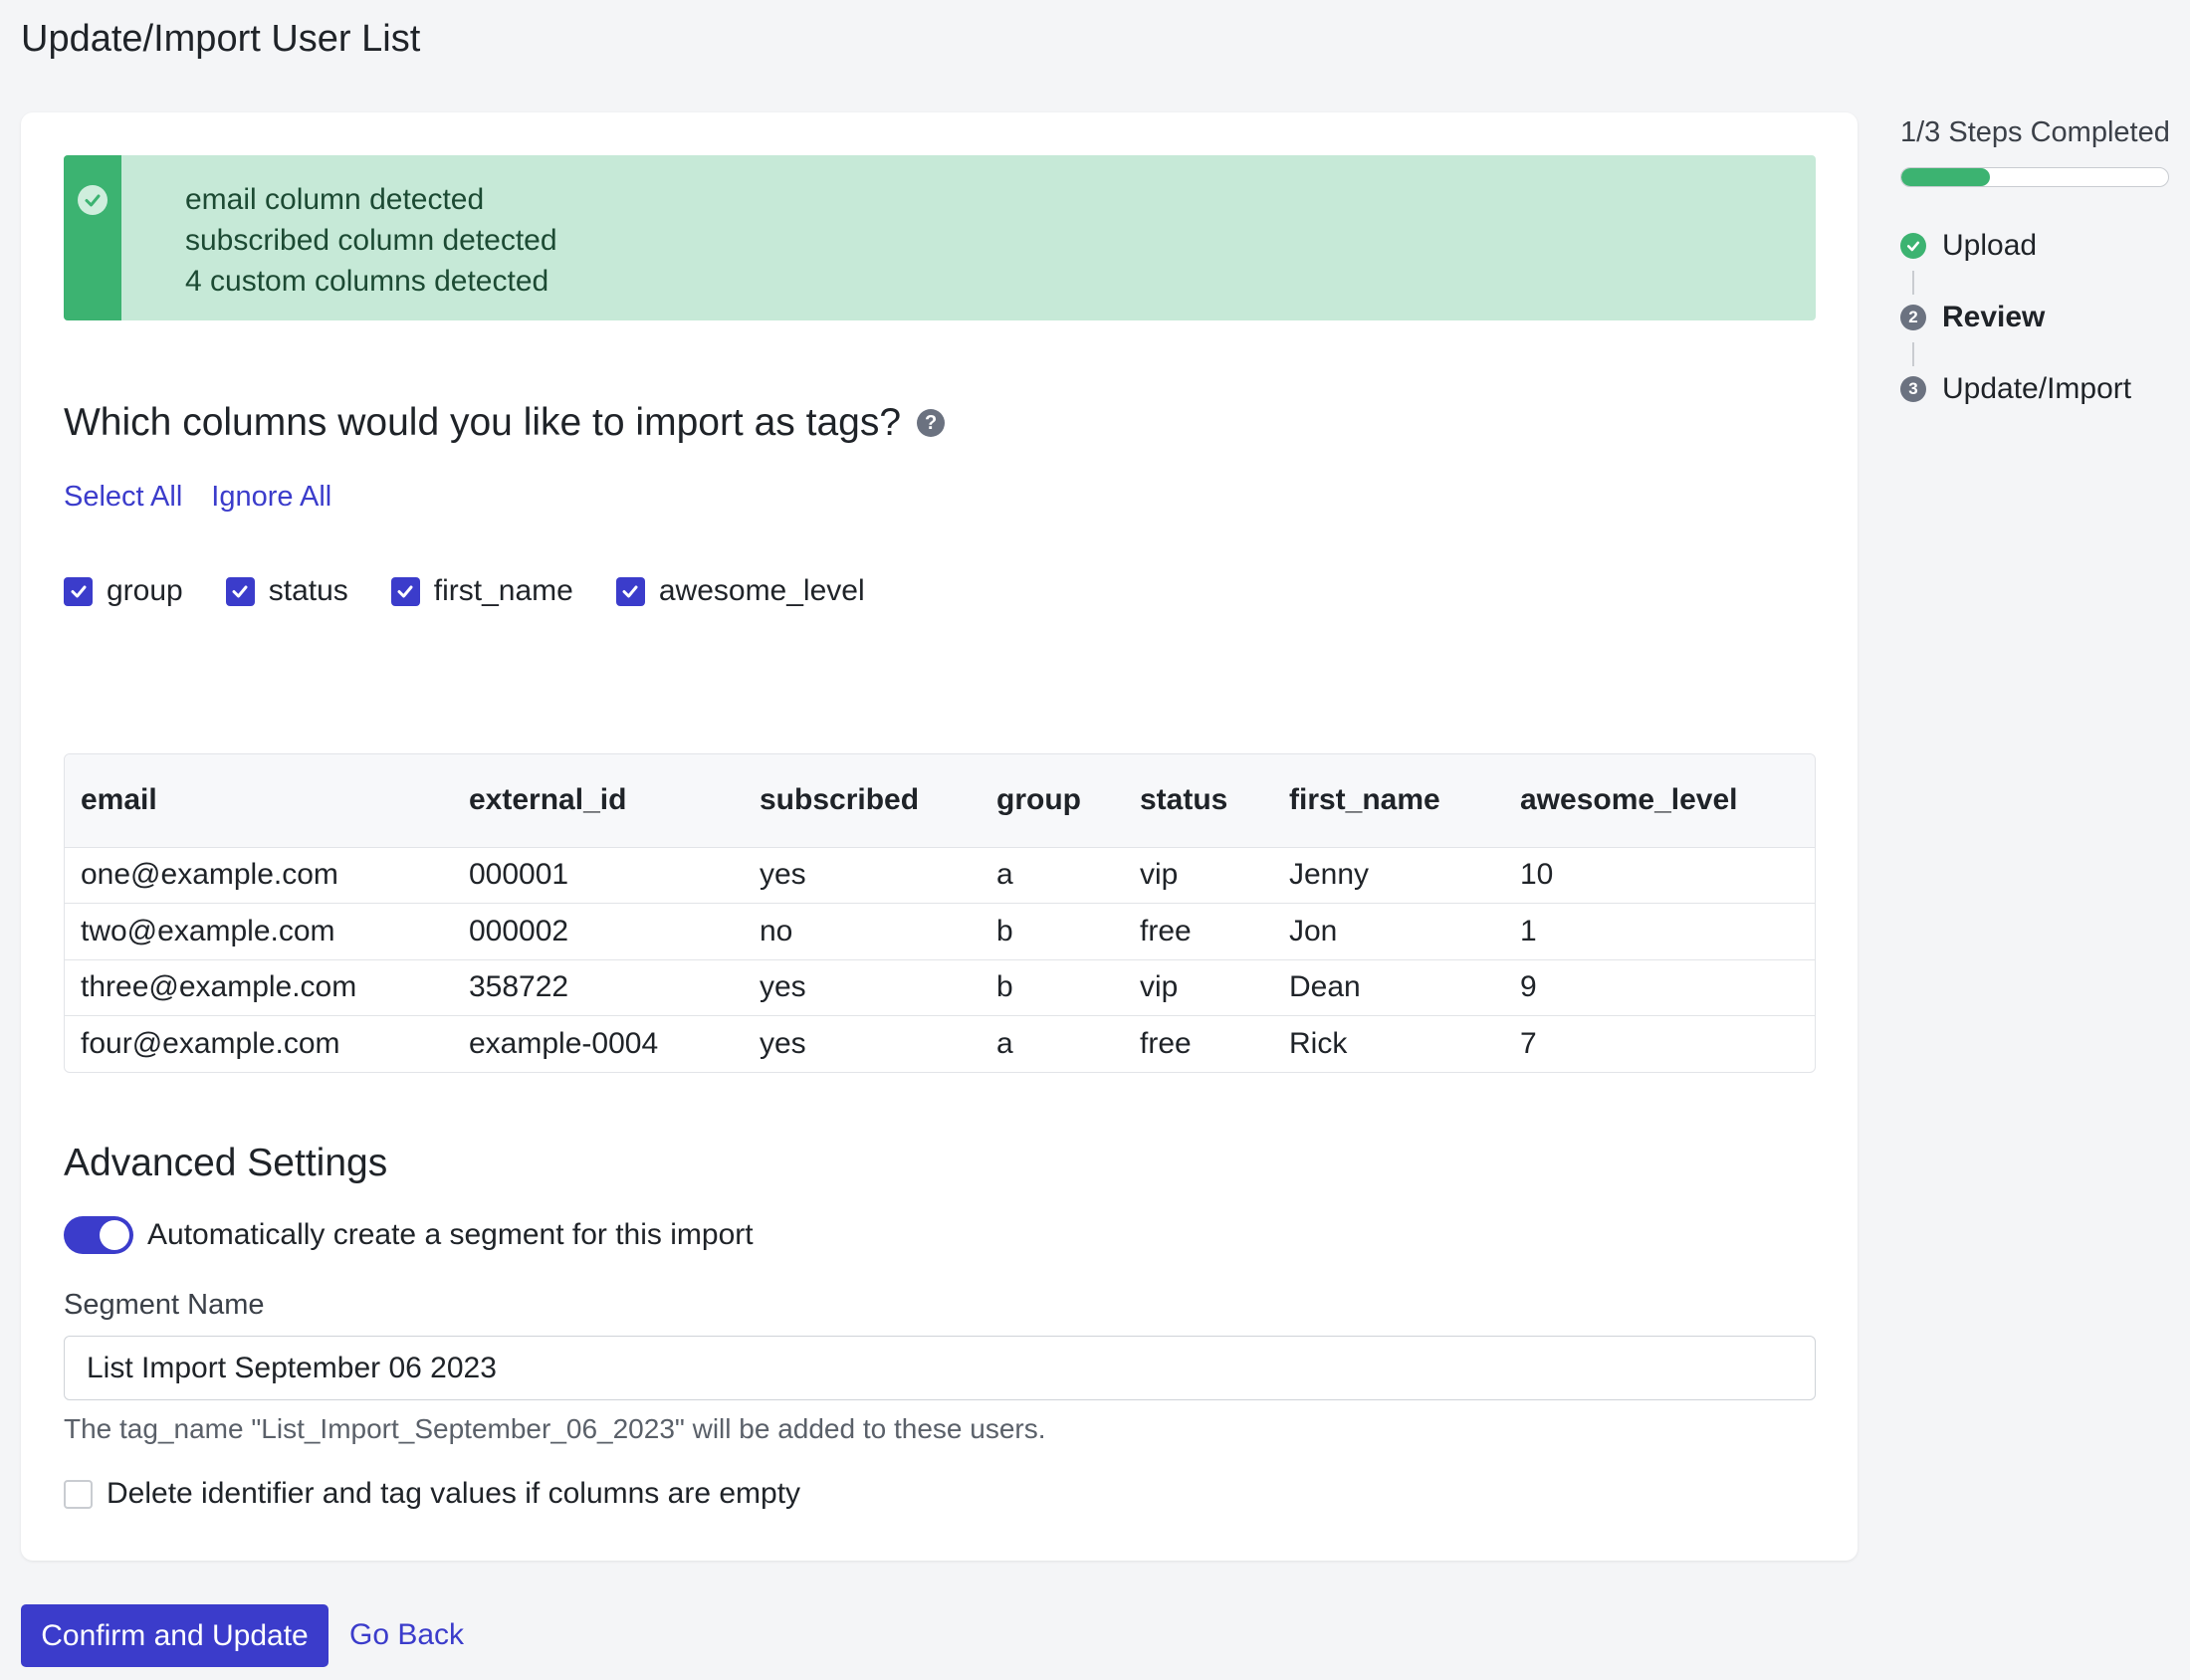 The image size is (2190, 1680). I want to click on table-cell: three@example.com, so click(259, 987).